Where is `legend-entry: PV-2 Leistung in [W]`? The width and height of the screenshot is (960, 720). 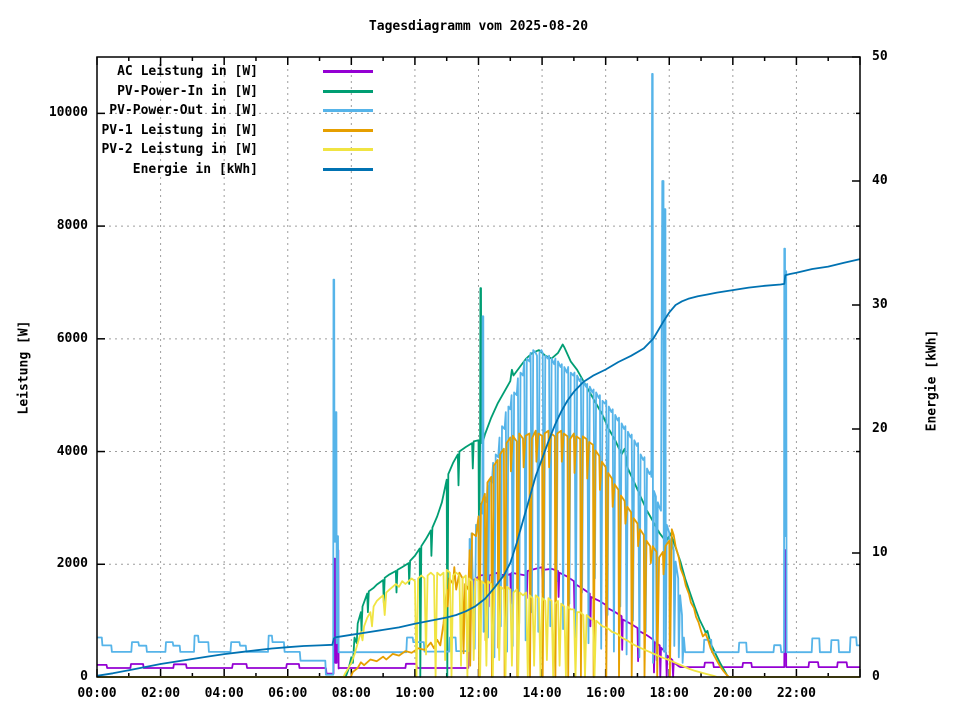 legend-entry: PV-2 Leistung in [W] is located at coordinates (235, 150).